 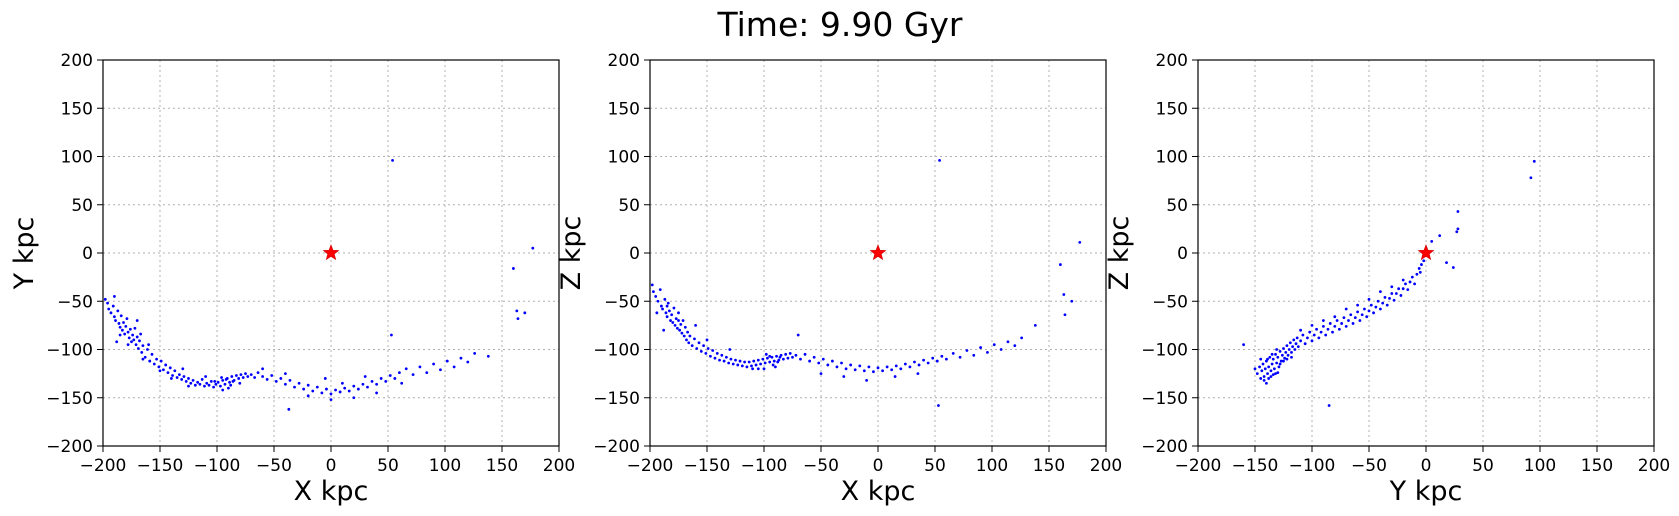 What do you see at coordinates (878, 252) in the screenshot?
I see `panel2-host-star-marker` at bounding box center [878, 252].